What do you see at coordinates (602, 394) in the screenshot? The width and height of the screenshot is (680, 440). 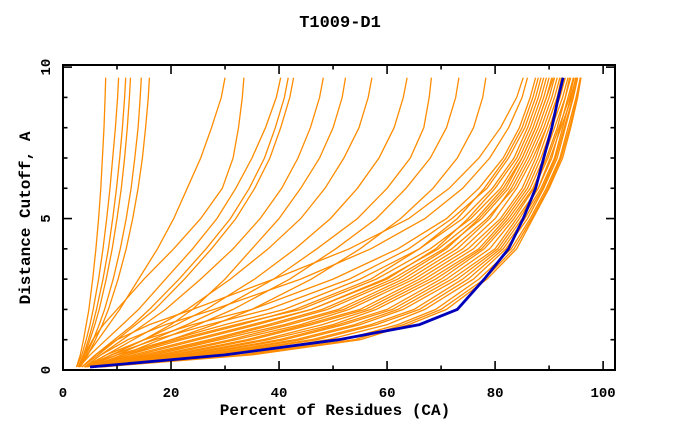 I see `x-tick-label: 100` at bounding box center [602, 394].